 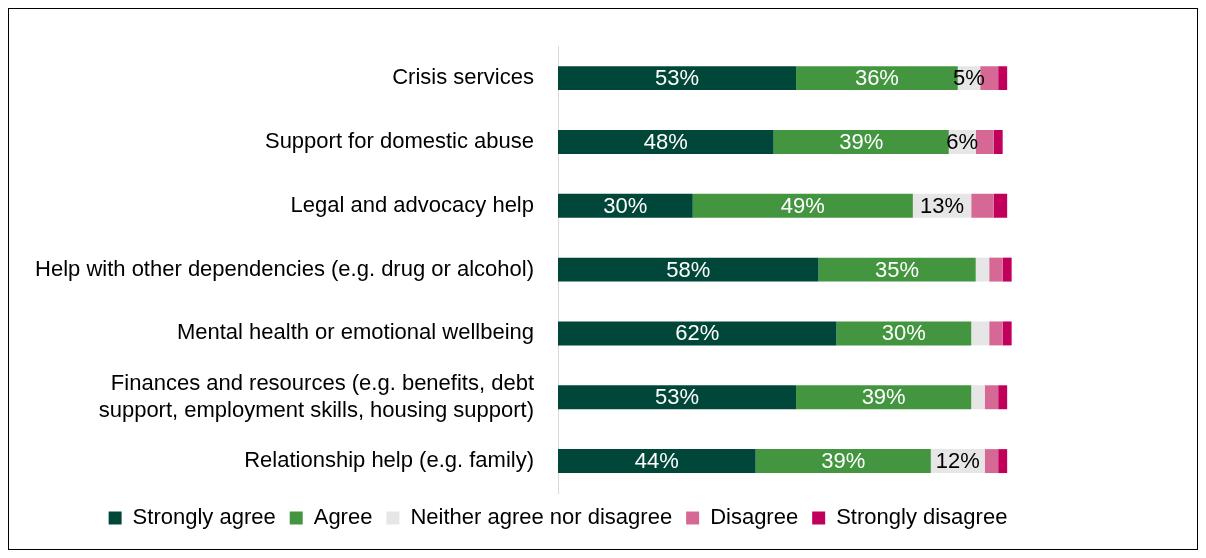 What do you see at coordinates (316, 396) in the screenshot?
I see `y-tick-label: Finances and resources (e.g. benefits, debt support, employment skills, housing support)` at bounding box center [316, 396].